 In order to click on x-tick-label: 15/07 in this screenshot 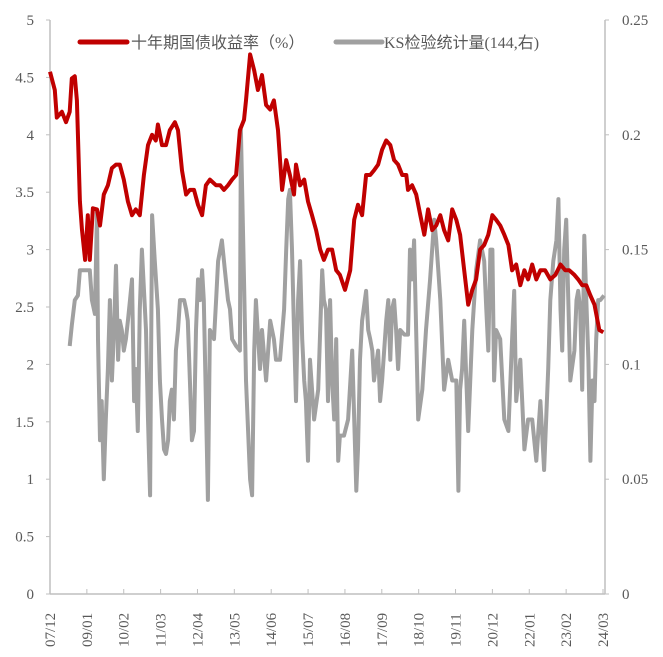, I will do `click(309, 629)`.